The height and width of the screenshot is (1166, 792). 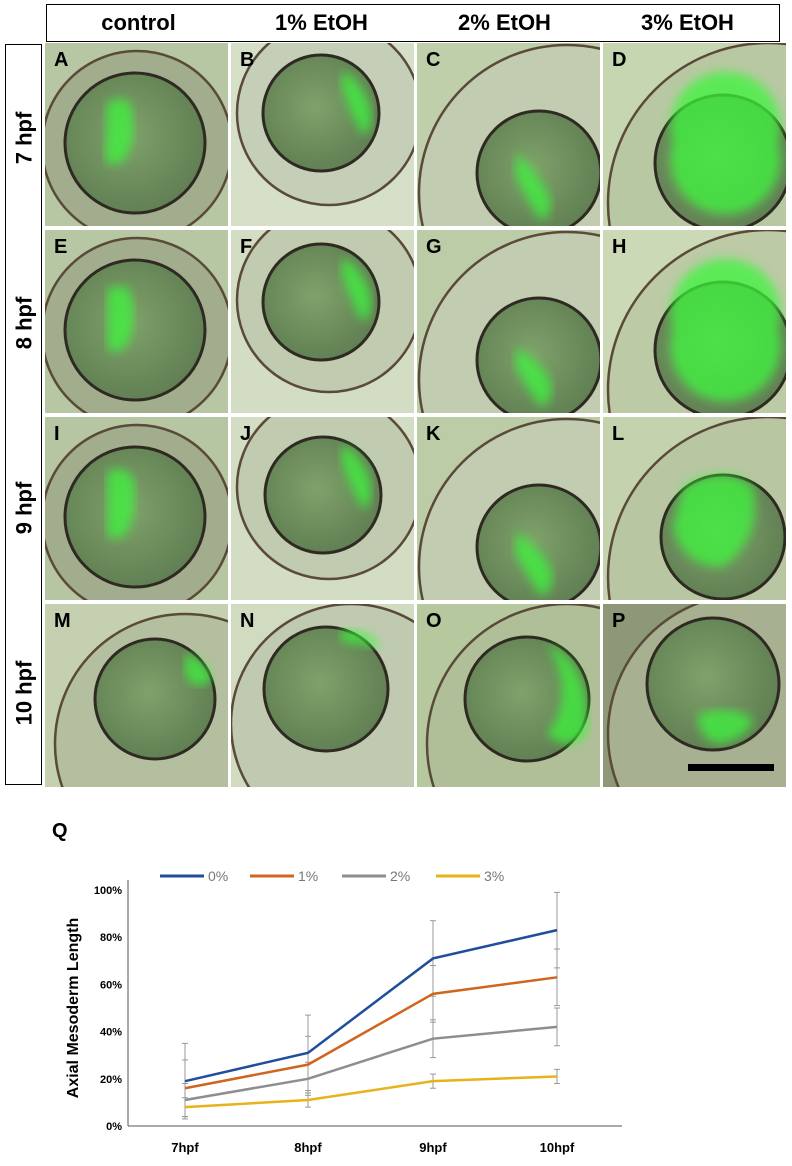 I want to click on x-tick-label: 7hpf, so click(x=185, y=1147).